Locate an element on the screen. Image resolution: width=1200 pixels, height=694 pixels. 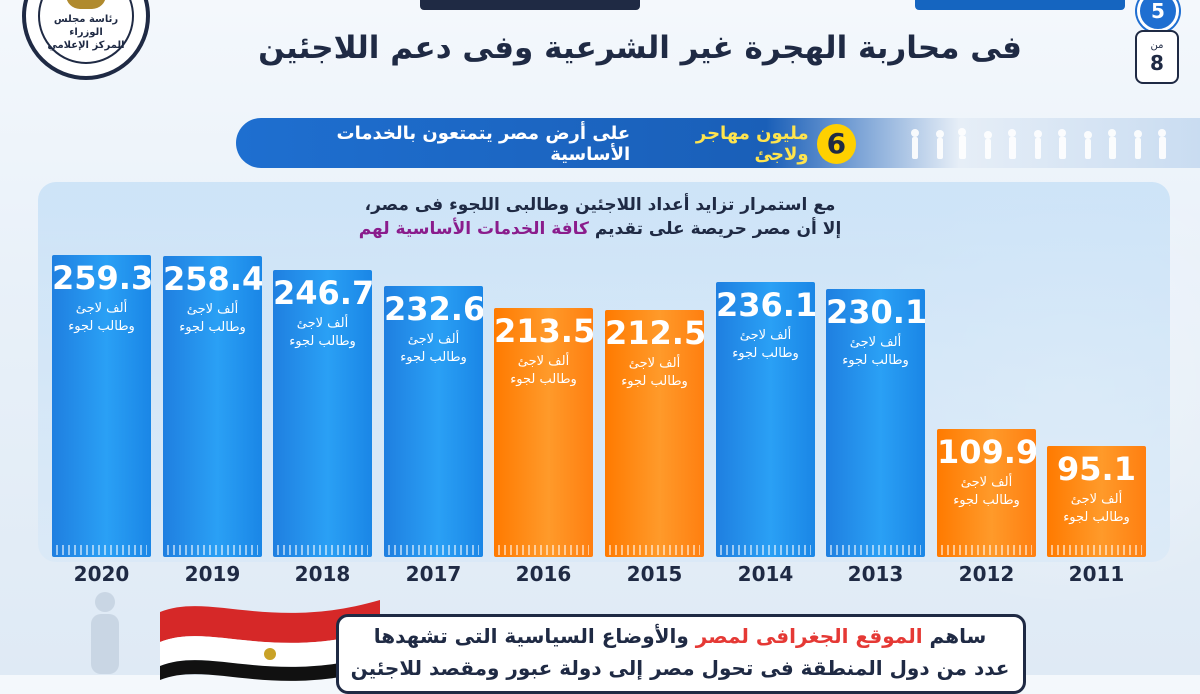
year-label-2011: 2011 is located at coordinates (1096, 574).